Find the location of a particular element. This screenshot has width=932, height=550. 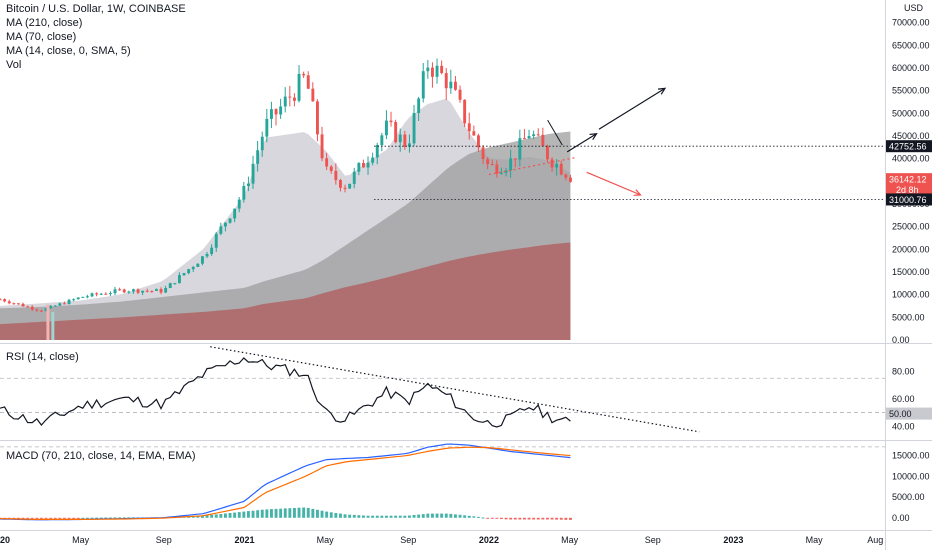

bull-arrow-short is located at coordinates (581, 143).